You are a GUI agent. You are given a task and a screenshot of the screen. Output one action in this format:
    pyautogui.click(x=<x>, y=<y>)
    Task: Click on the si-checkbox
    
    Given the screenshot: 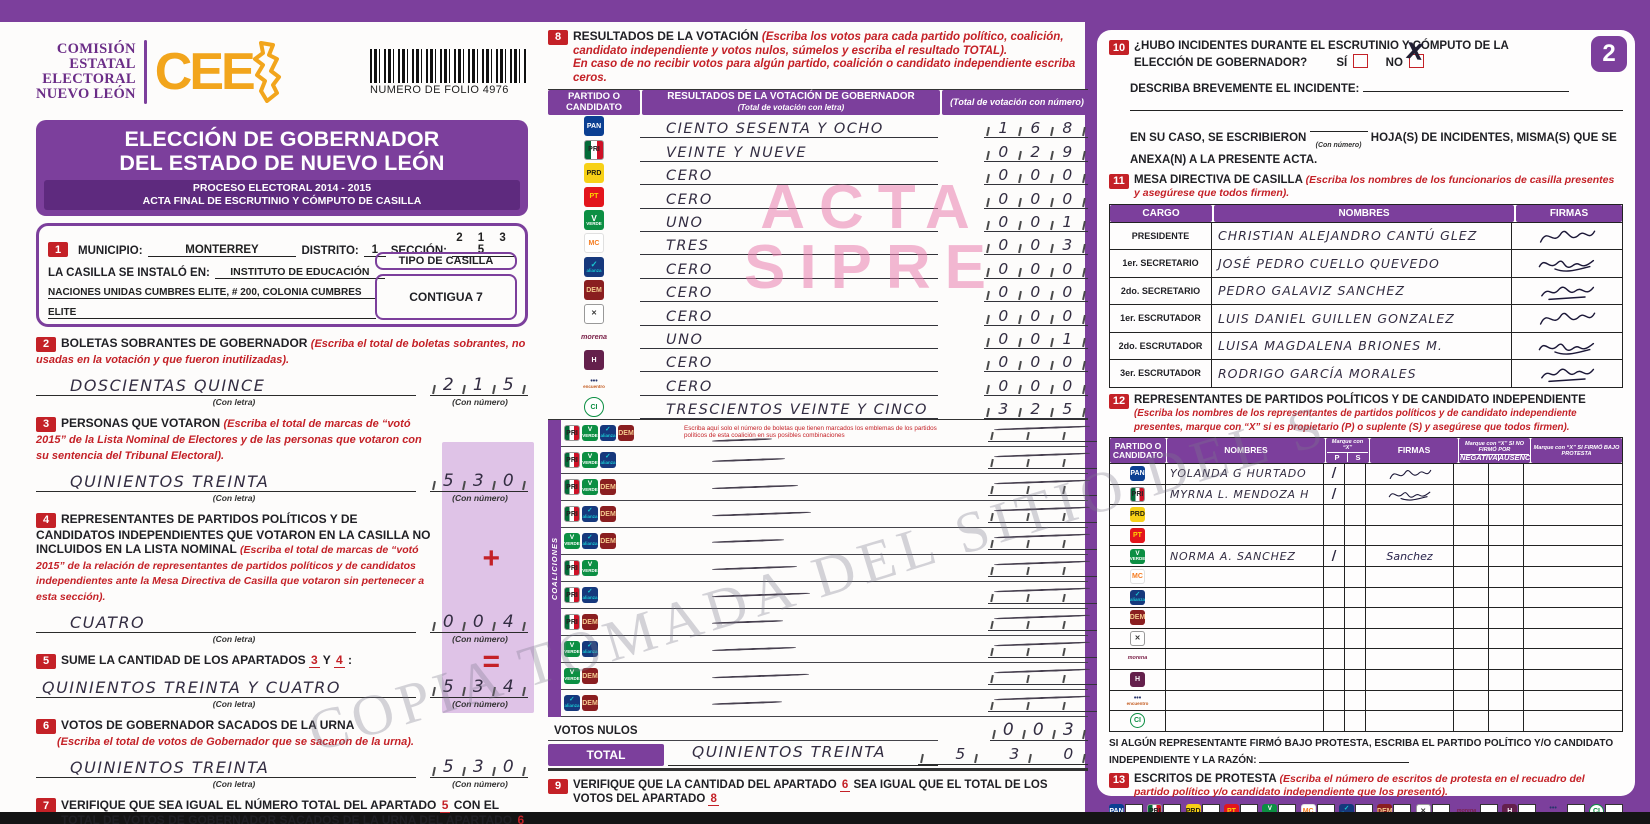 What is the action you would take?
    pyautogui.click(x=1361, y=60)
    